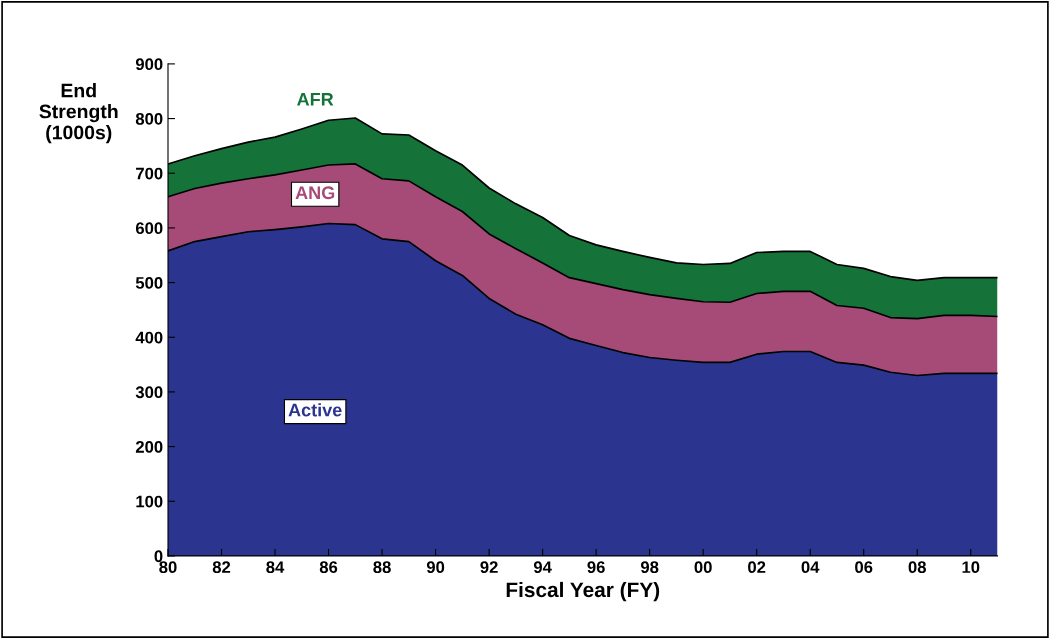 Image resolution: width=1050 pixels, height=639 pixels. I want to click on x-tick-label: 92, so click(489, 567).